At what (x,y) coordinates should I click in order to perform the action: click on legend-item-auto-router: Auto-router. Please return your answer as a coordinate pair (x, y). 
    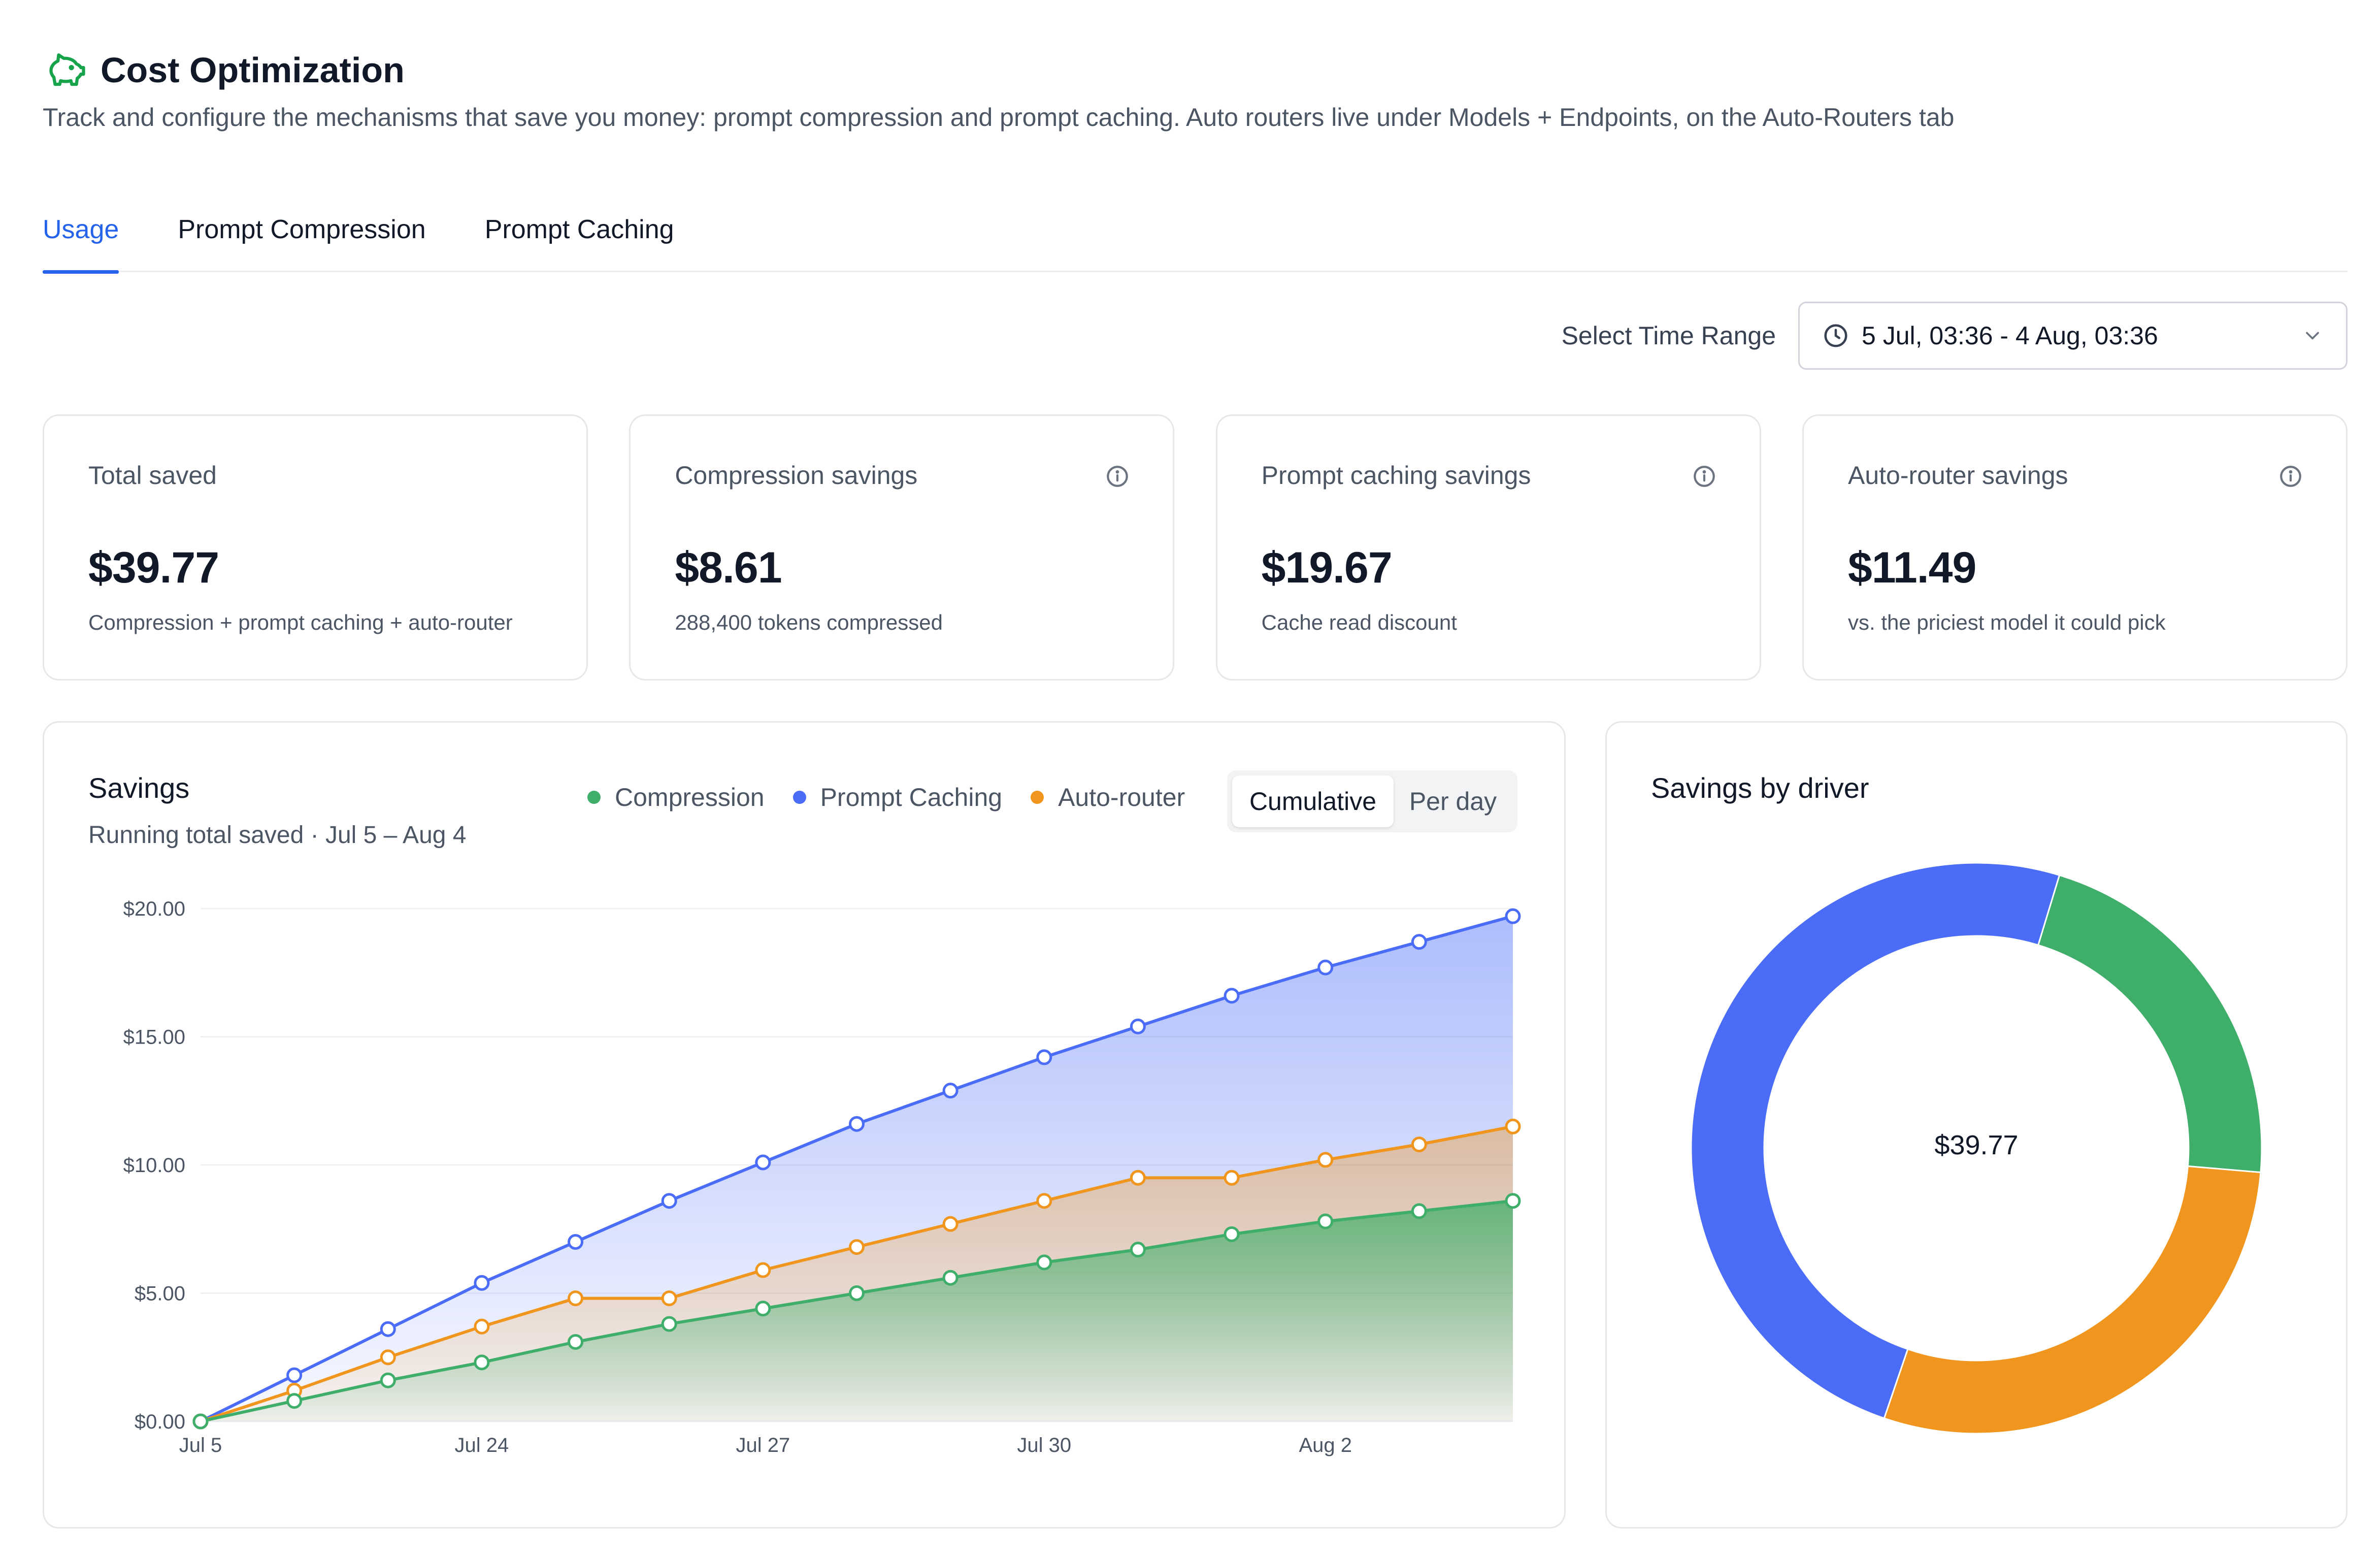
    Looking at the image, I should click on (1108, 797).